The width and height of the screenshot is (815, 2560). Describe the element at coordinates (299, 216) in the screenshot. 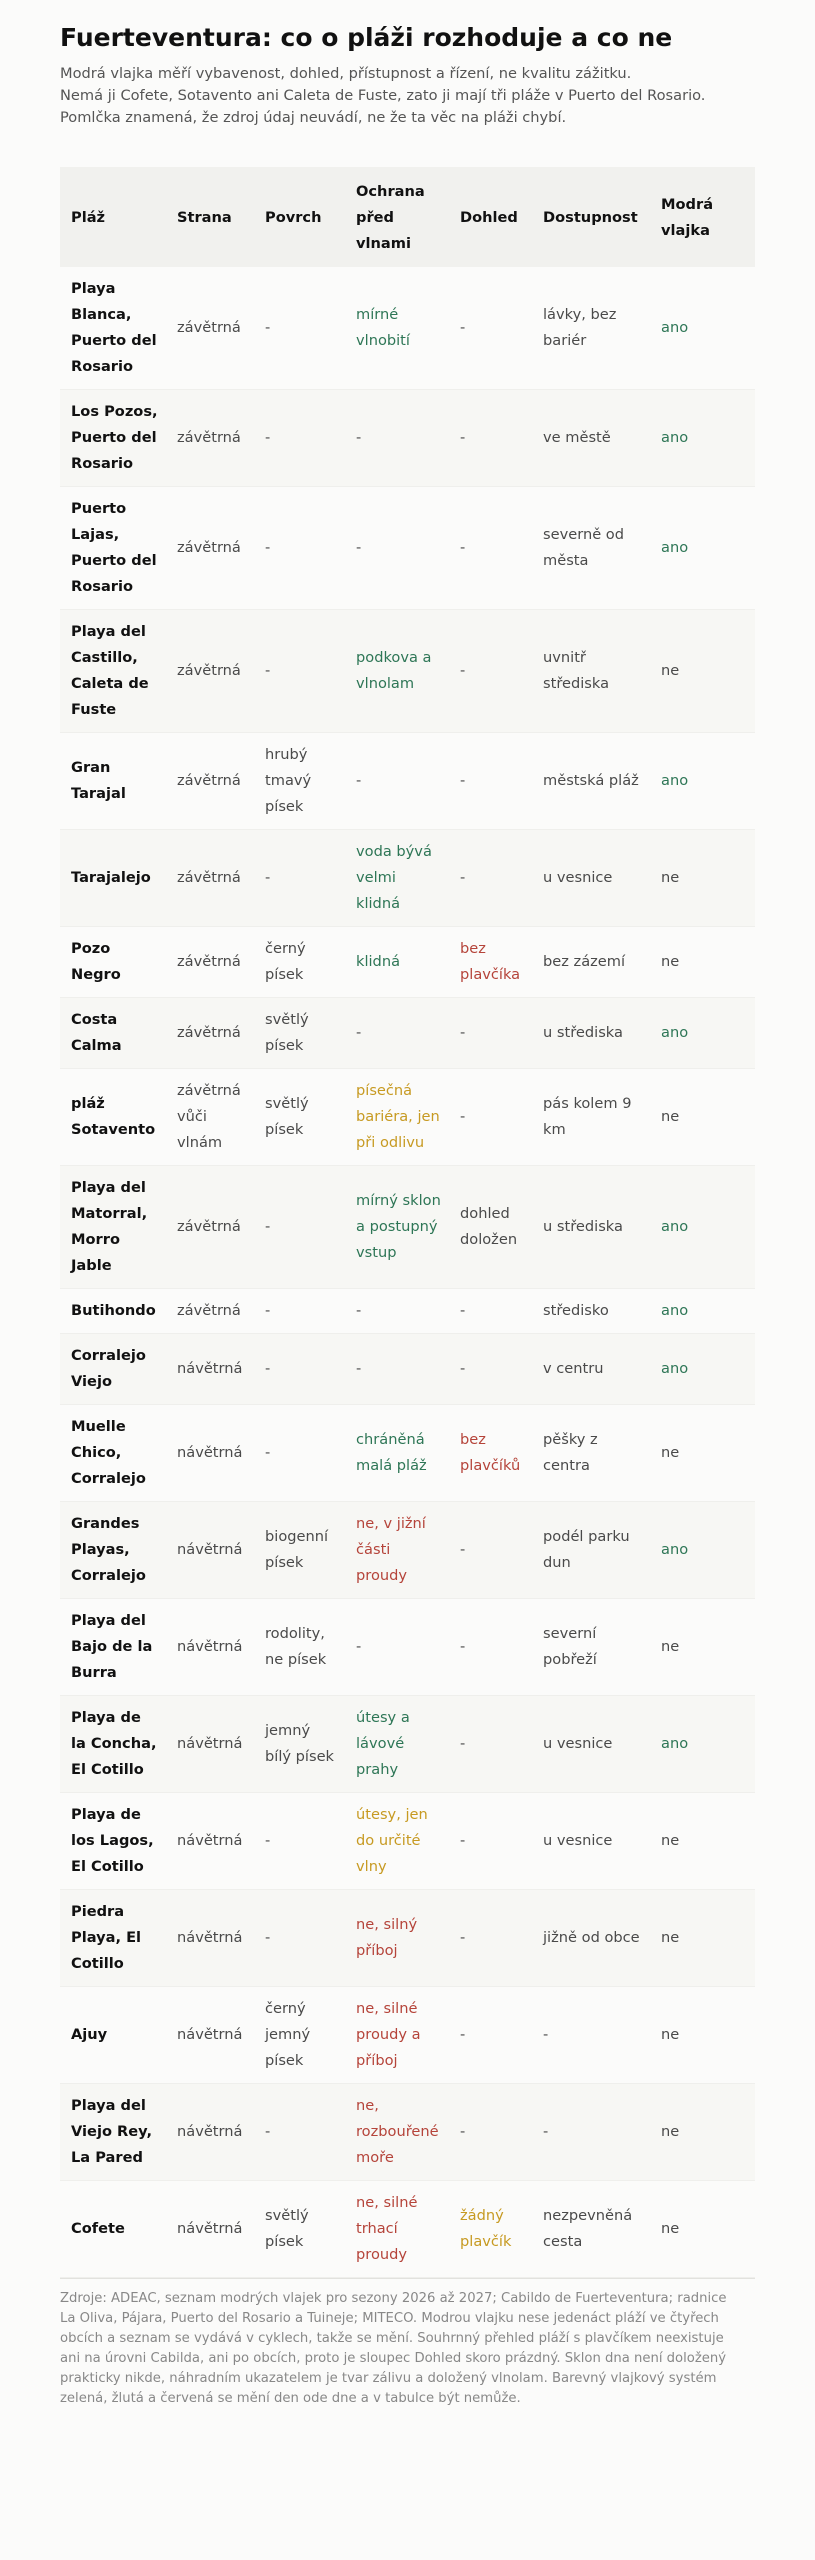

I see `column-header-surface: Povrch` at that location.